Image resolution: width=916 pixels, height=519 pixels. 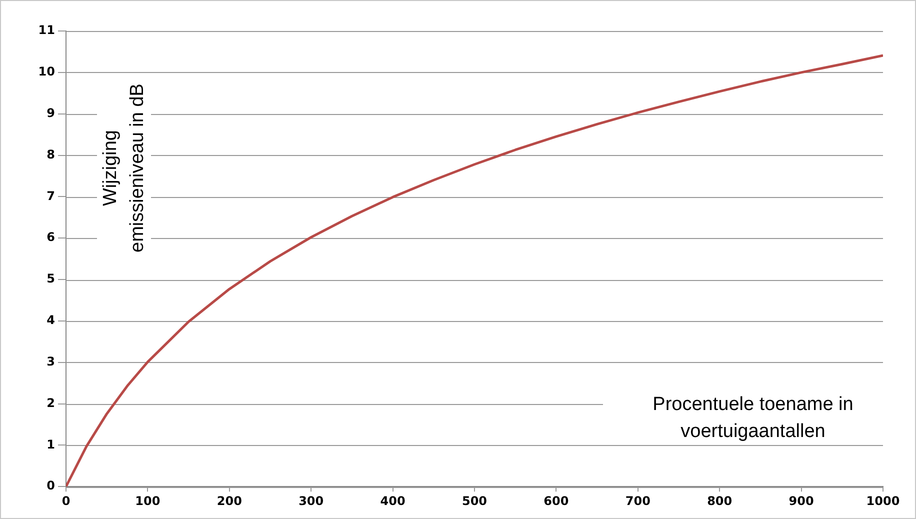 I want to click on x-tick-label: 600, so click(x=556, y=501).